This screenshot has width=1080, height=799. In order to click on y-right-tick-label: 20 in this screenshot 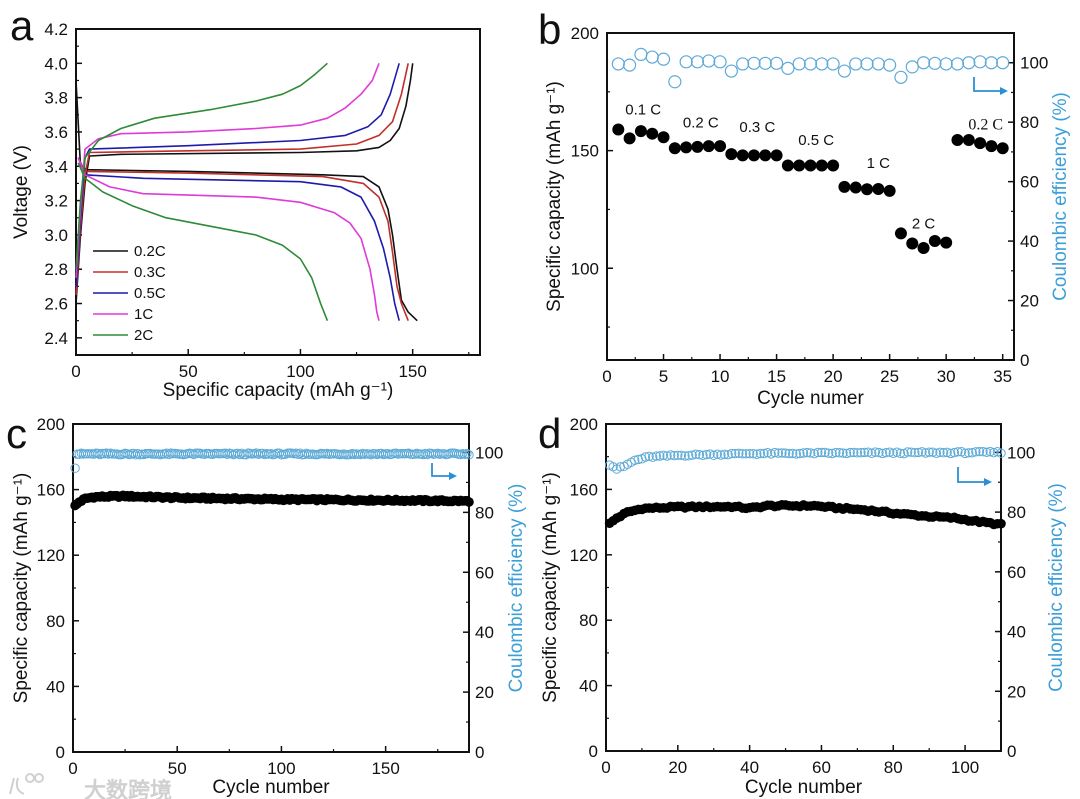, I will do `click(1029, 301)`.